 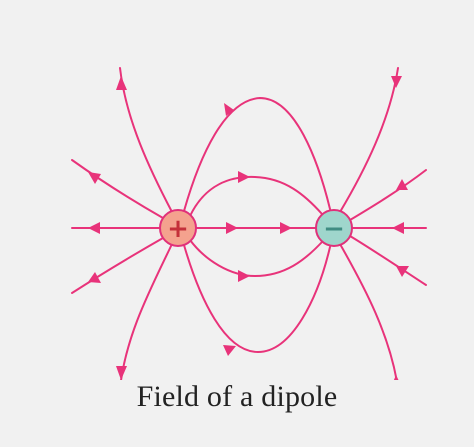 I want to click on arrow-upper-inner, so click(x=244, y=177).